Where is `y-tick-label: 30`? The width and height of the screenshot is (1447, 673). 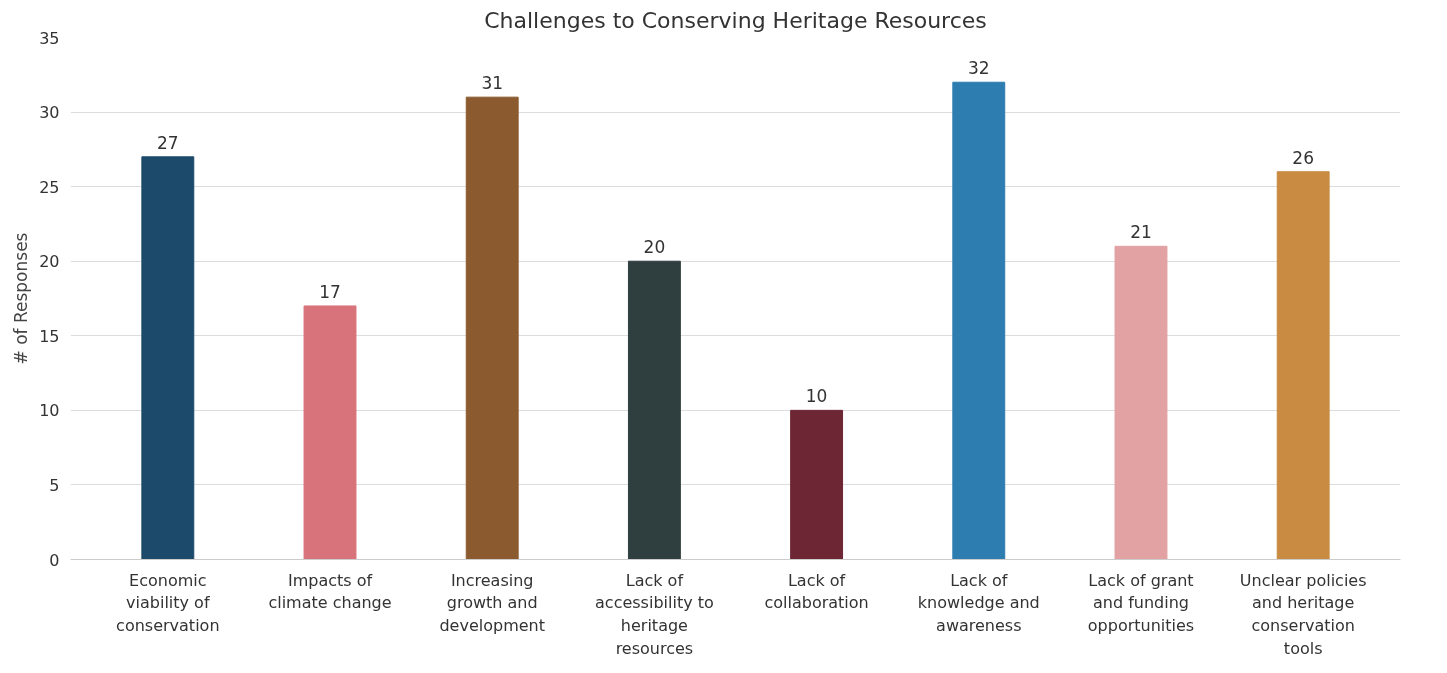 y-tick-label: 30 is located at coordinates (49, 113).